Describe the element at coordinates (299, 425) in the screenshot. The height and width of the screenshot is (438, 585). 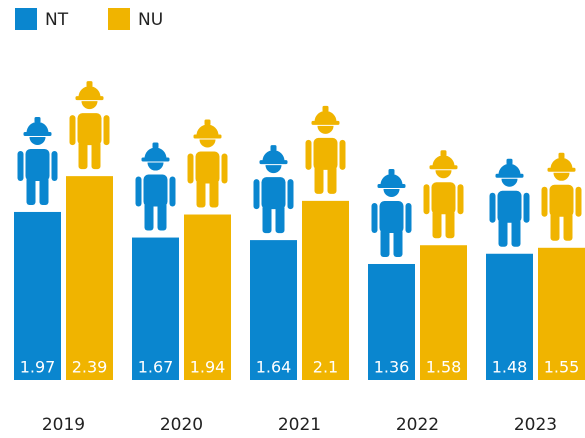
I see `x-tick-label: 2021` at that location.